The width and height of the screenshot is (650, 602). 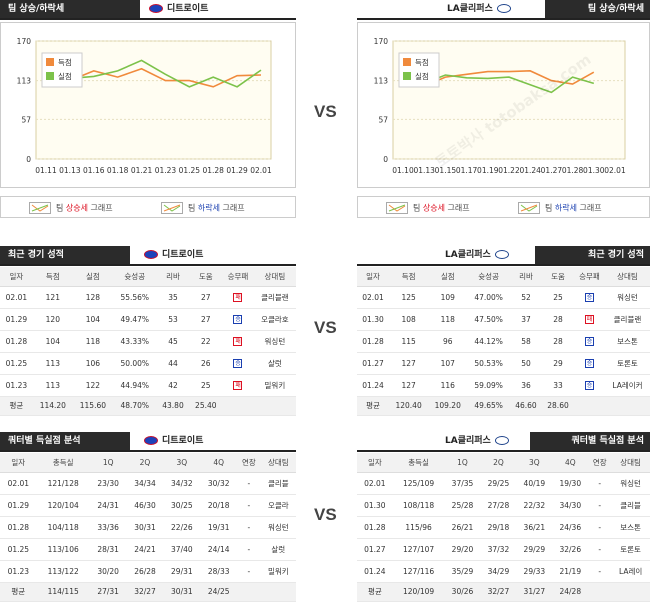 I want to click on average-row: 평균 120.40 109.20 49.65% 46.60 28.60, so click(x=503, y=406).